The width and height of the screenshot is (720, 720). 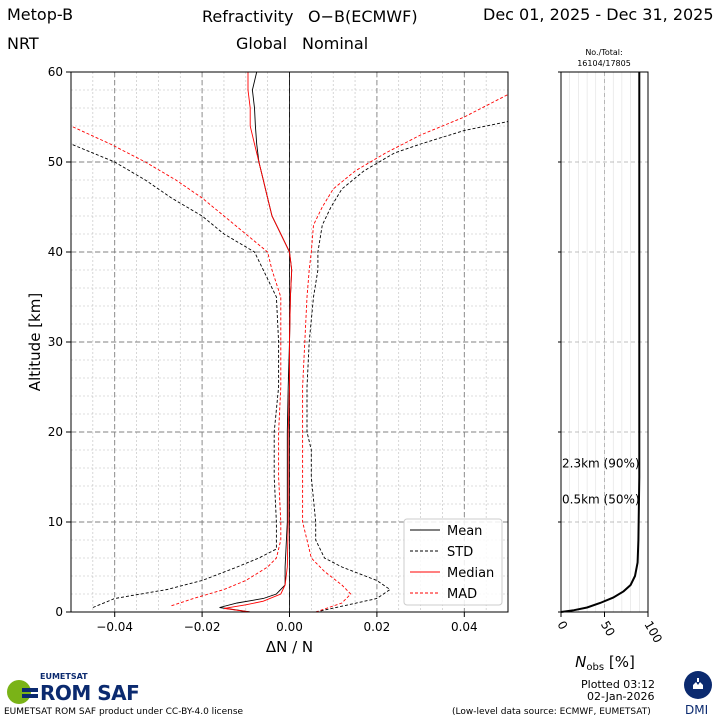 I want to click on y-tick-label: 60, so click(x=55, y=72).